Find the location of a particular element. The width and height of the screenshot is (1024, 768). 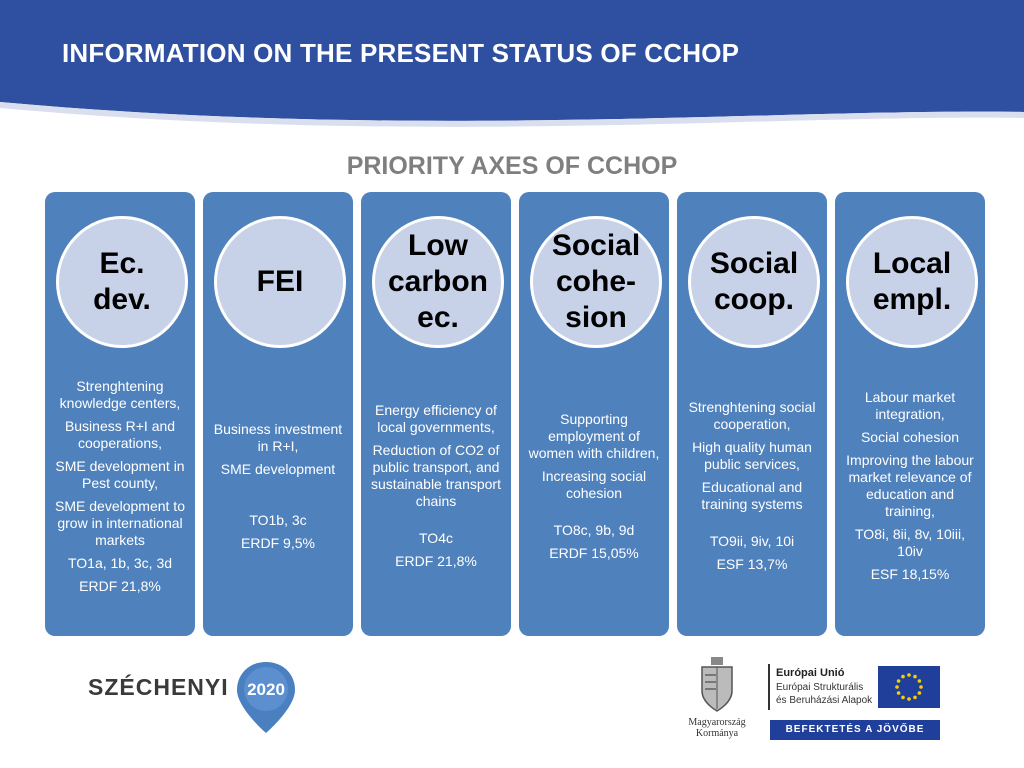

axis-fund: ESF 13,7% is located at coordinates (752, 564).